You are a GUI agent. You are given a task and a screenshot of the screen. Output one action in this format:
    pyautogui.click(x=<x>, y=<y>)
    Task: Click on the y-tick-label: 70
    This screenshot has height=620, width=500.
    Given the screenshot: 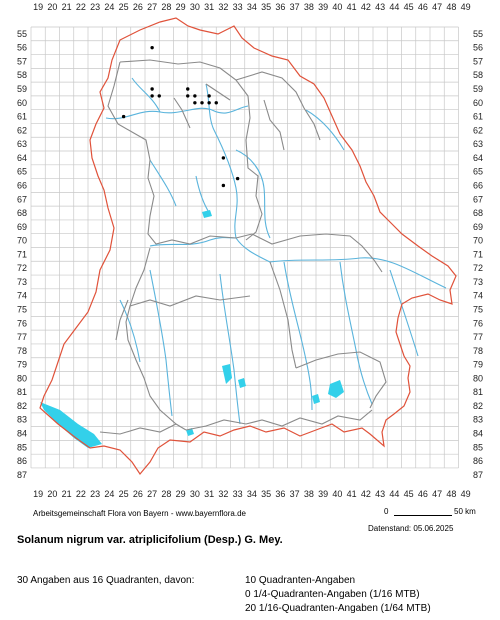 What is the action you would take?
    pyautogui.click(x=22, y=241)
    